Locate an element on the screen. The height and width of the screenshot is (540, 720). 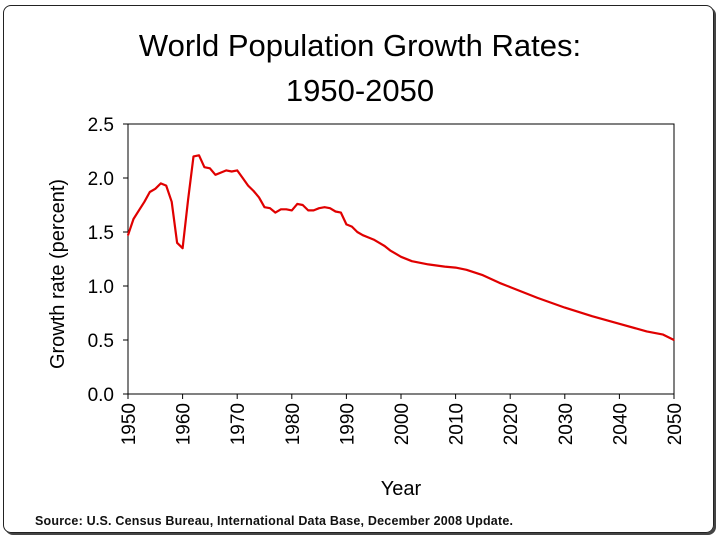
x-tick-label: 2000 is located at coordinates (402, 424).